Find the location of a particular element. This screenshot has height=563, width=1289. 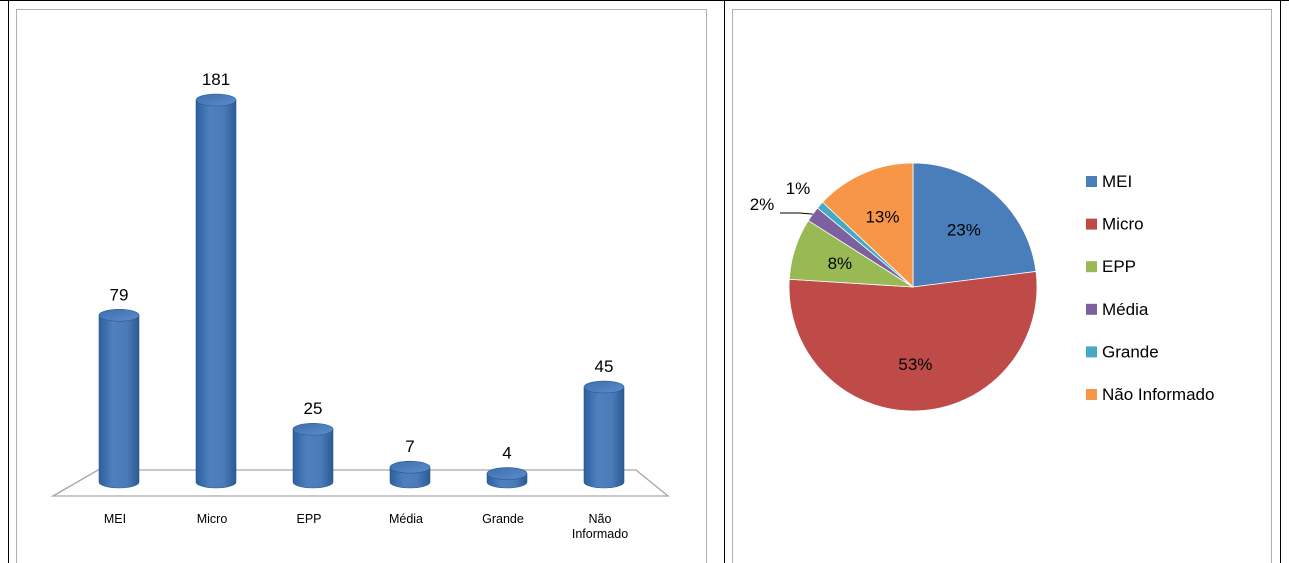

bar-data-label: 4 is located at coordinates (506, 453).